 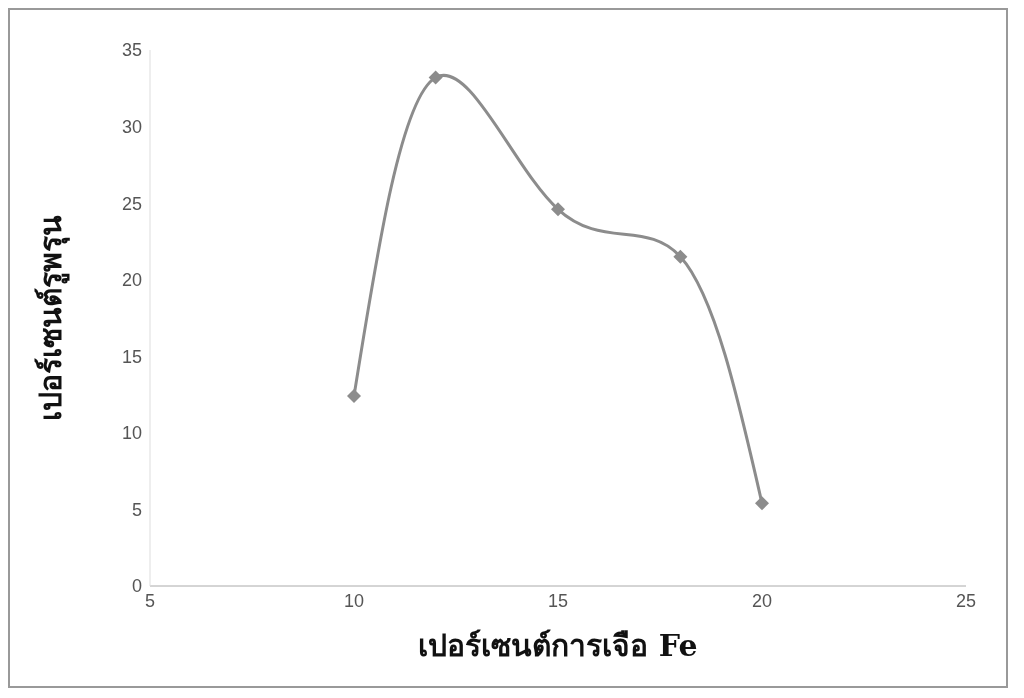 What do you see at coordinates (762, 600) in the screenshot?
I see `x-tick-label: 20` at bounding box center [762, 600].